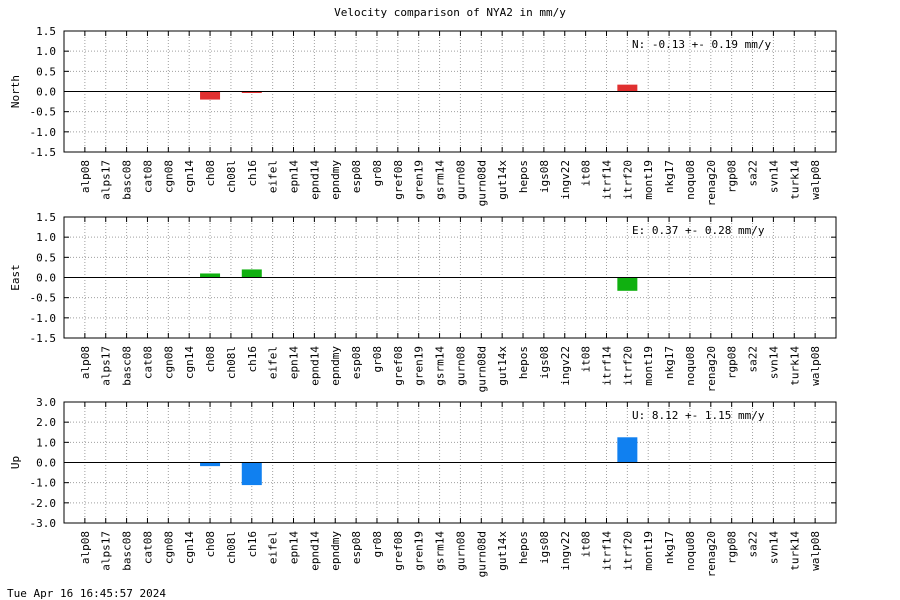 The height and width of the screenshot is (600, 900). What do you see at coordinates (43, 523) in the screenshot?
I see `y-tick-label: -3.0` at bounding box center [43, 523].